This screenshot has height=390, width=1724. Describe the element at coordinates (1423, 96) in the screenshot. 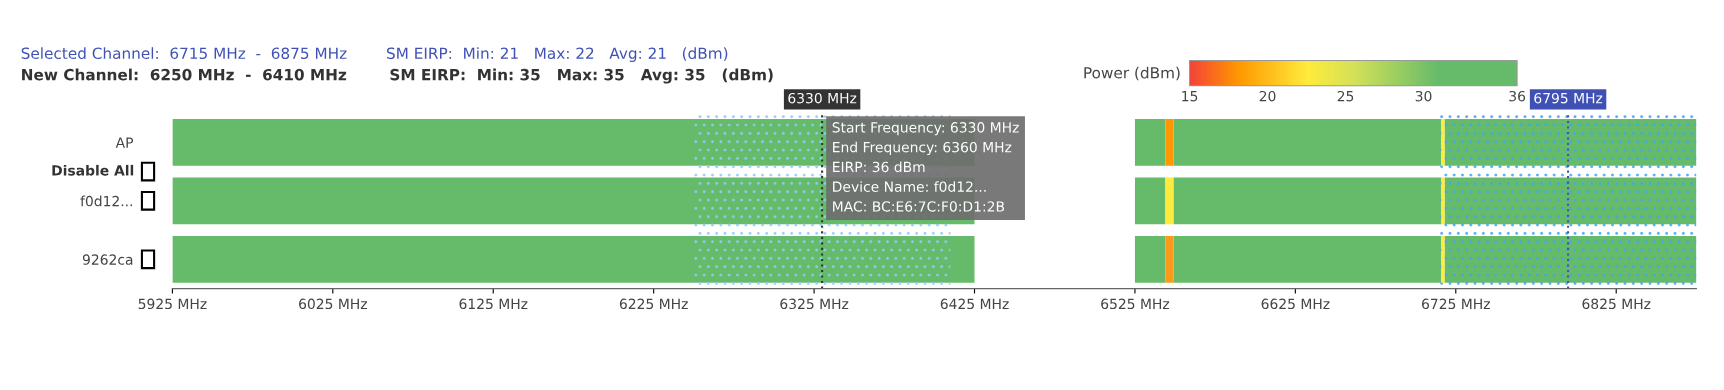

I see `color-bar-label: 30` at that location.